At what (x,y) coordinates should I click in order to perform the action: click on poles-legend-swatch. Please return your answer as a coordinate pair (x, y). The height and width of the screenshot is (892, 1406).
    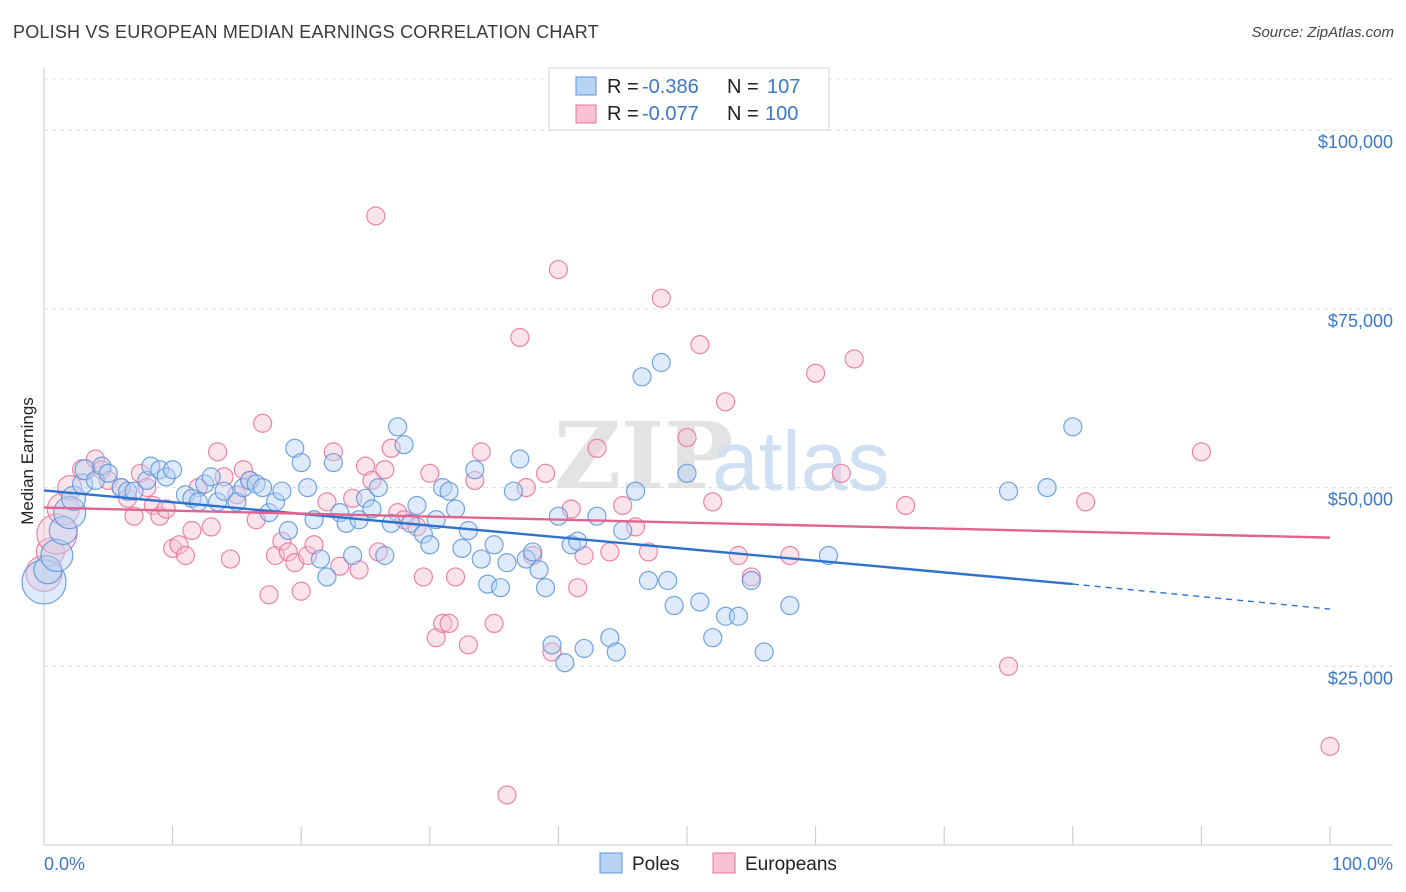
    Looking at the image, I should click on (586, 86).